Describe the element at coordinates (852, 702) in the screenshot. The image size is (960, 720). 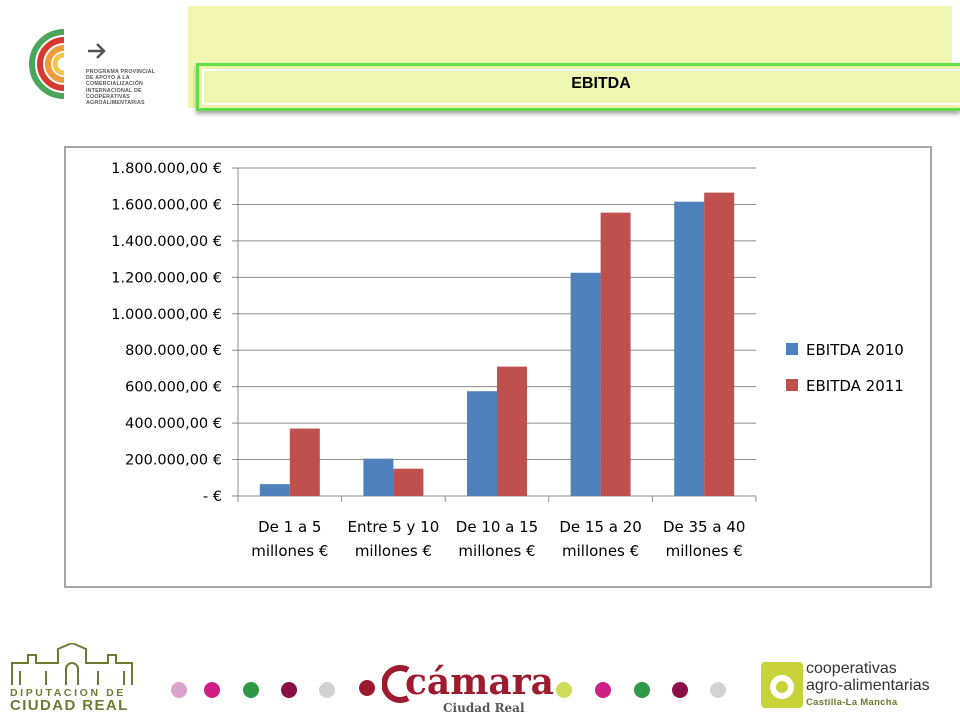
I see `cooperativas-line3: Castilla-La Mancha` at that location.